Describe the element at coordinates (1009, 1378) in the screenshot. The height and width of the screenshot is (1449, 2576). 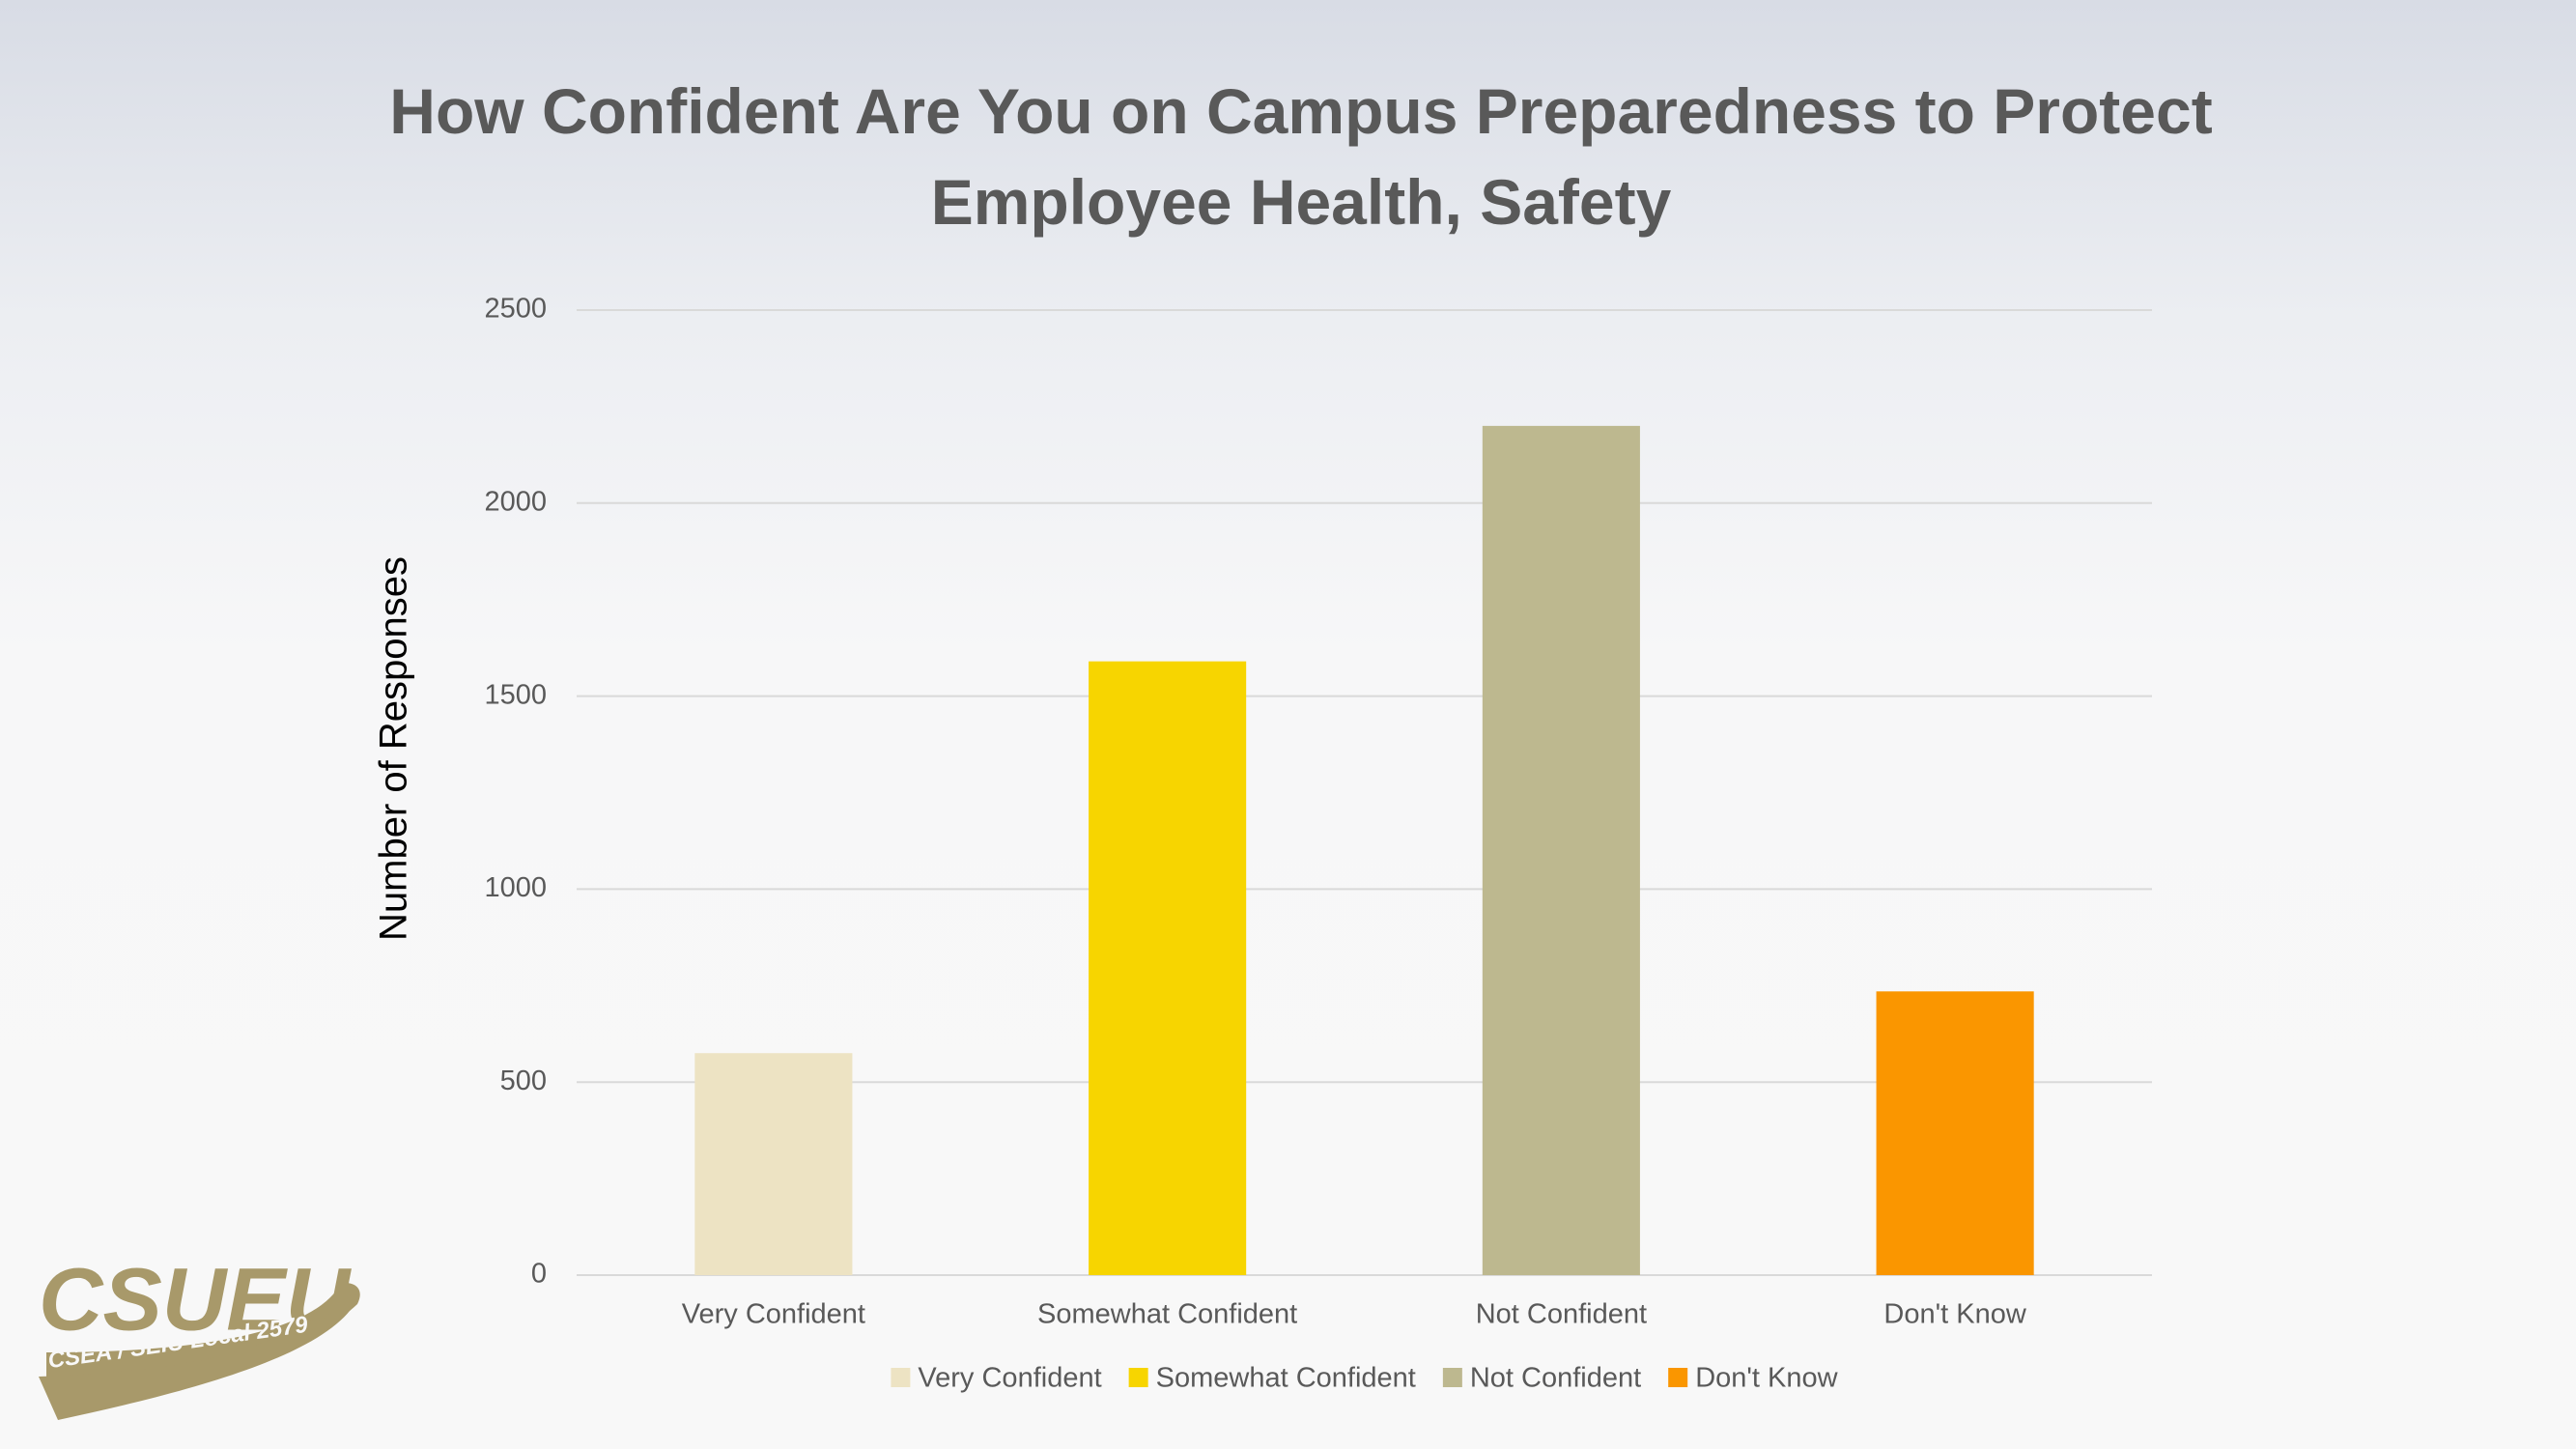
I see `legend-label: Very Confident` at that location.